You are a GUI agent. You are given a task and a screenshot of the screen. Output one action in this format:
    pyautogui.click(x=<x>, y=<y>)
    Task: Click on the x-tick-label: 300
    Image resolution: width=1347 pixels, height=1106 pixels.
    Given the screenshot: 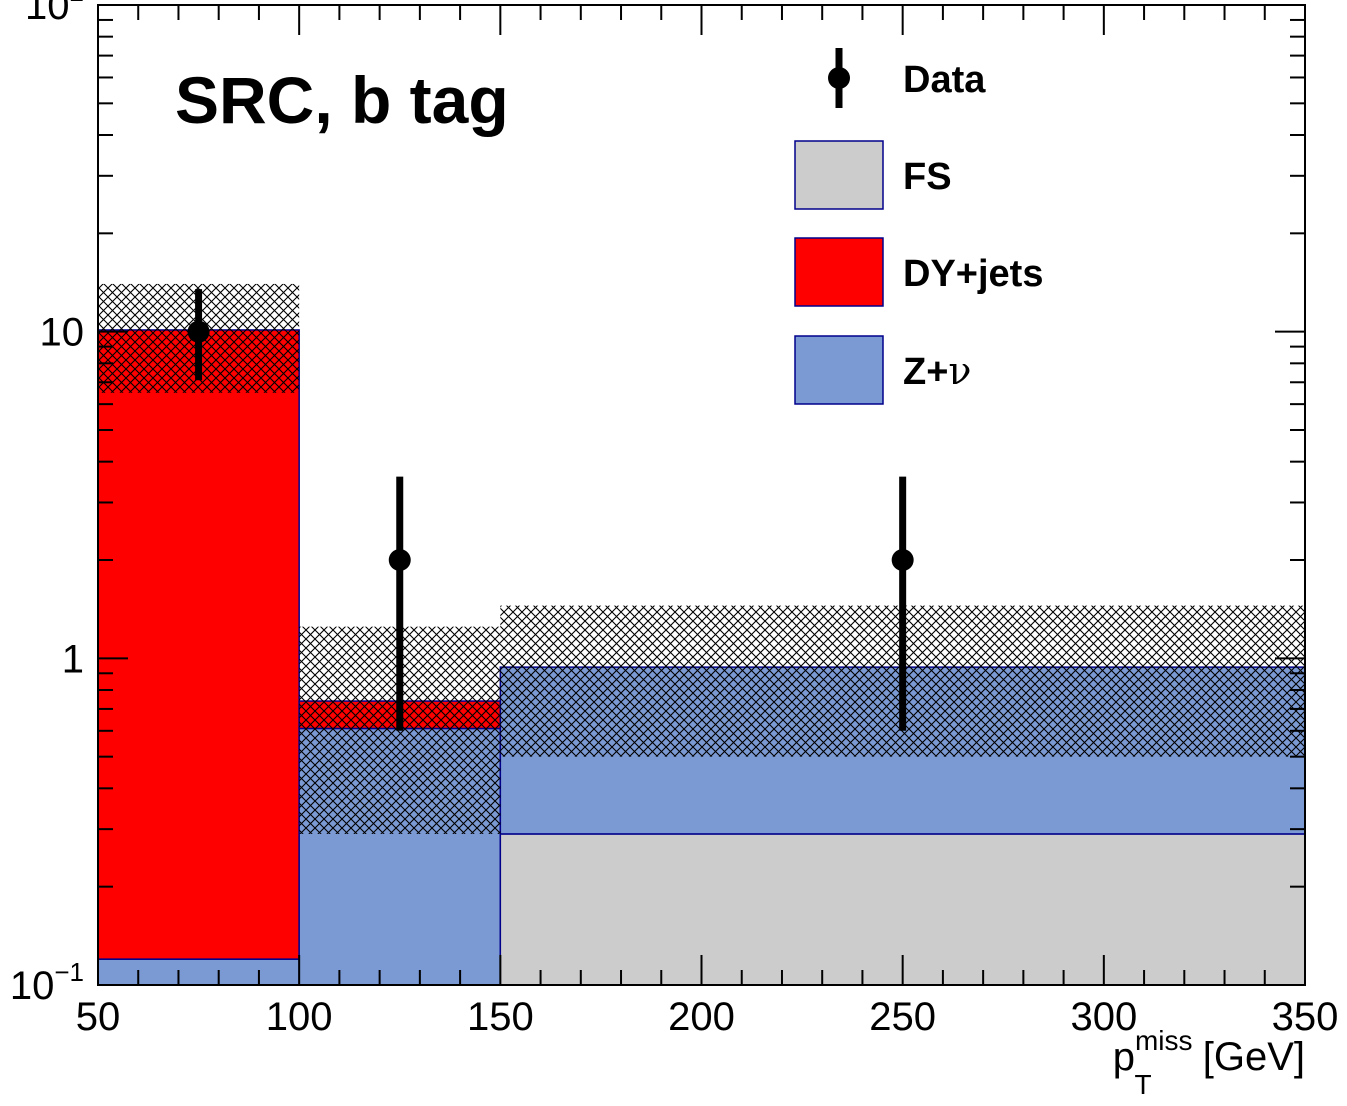 What is the action you would take?
    pyautogui.click(x=1103, y=1017)
    